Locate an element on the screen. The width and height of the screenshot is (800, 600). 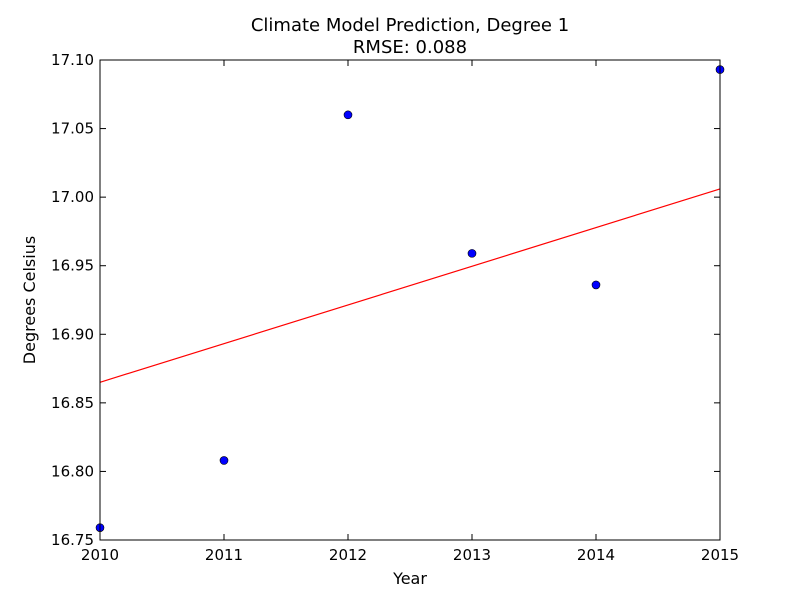
x-tick-label: 2010 is located at coordinates (100, 555).